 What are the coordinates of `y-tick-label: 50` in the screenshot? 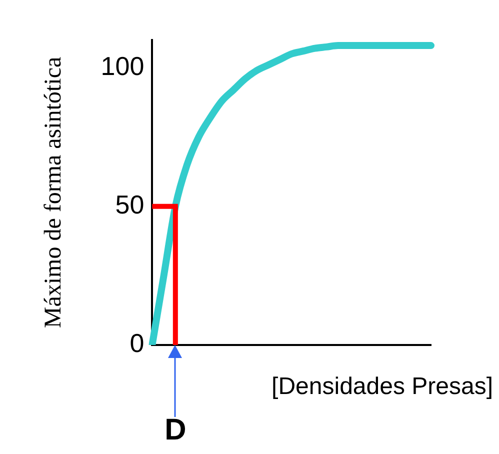 It's located at (129, 205).